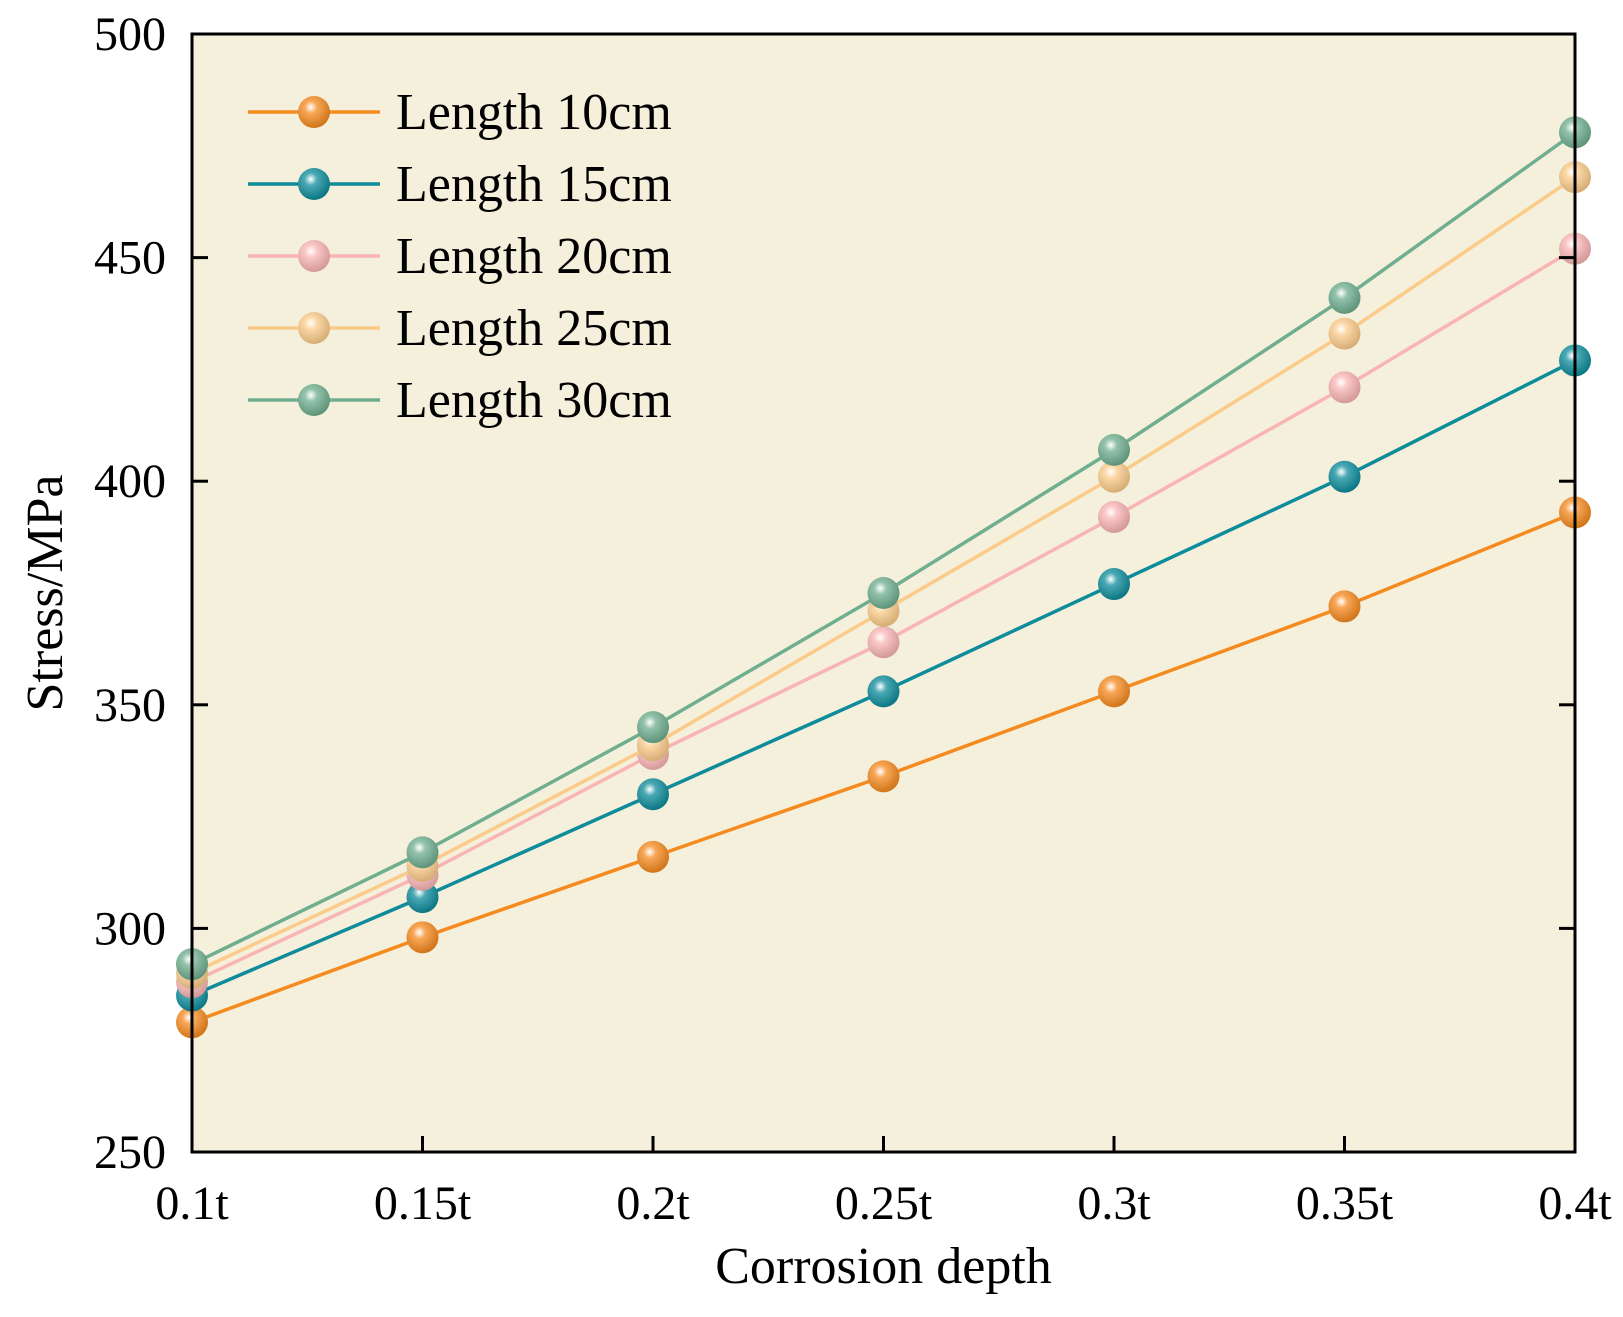  I want to click on x-tick-label: 0.15t, so click(423, 1203).